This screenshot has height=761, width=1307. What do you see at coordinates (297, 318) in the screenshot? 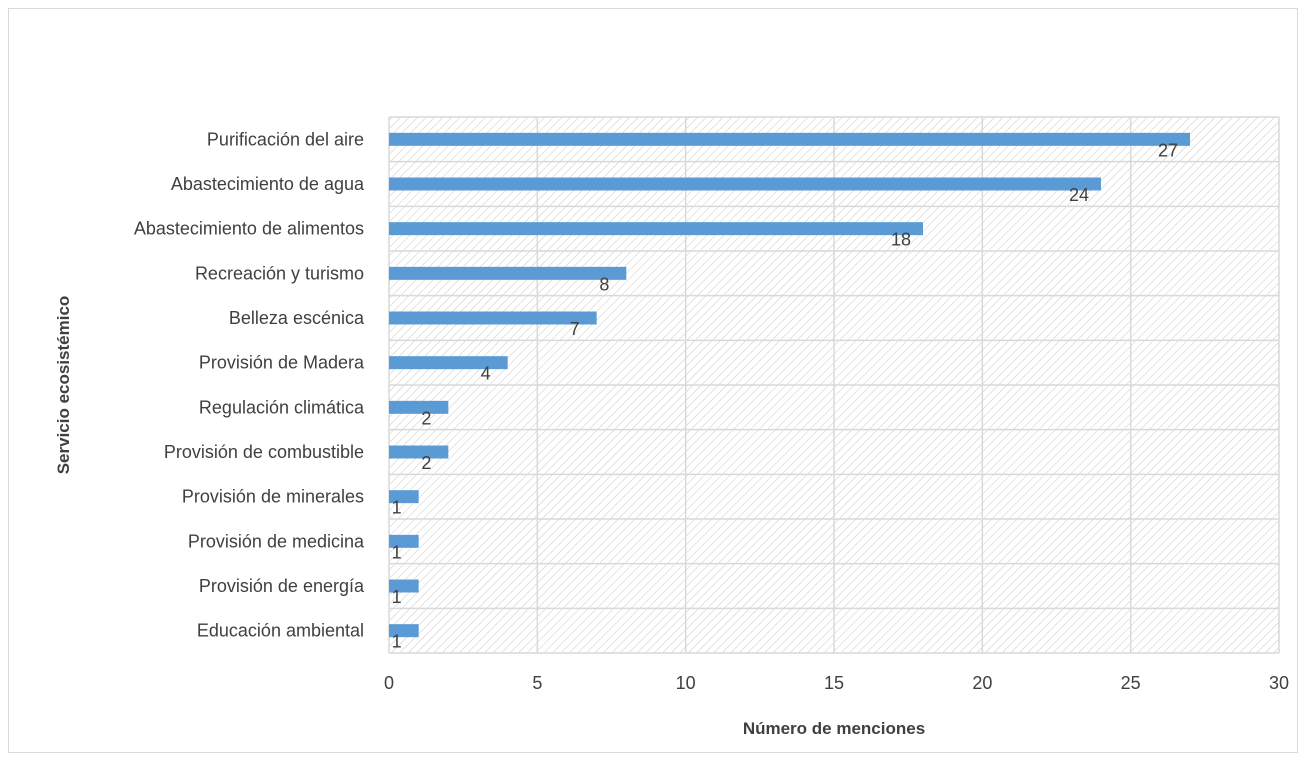
I see `category-label: Belleza escénica` at bounding box center [297, 318].